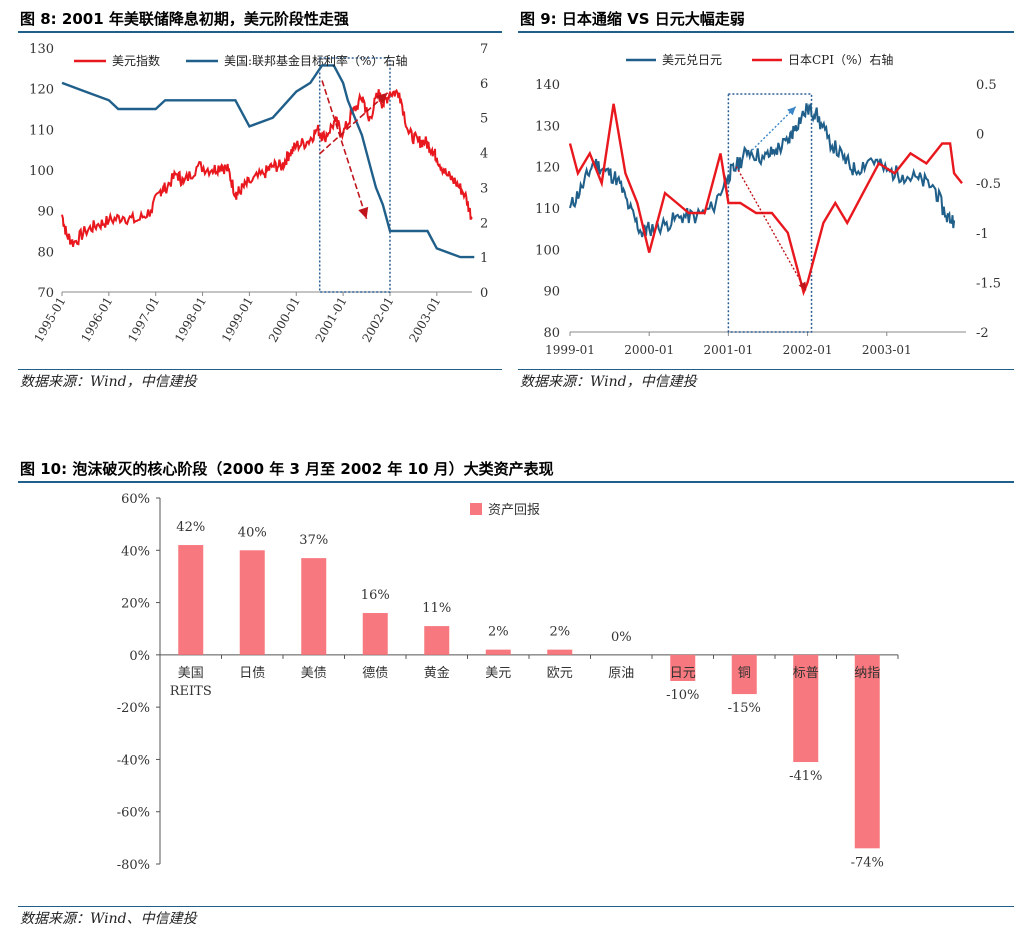 This screenshot has height=935, width=1024. I want to click on fig9-arrow-up, so click(774, 128).